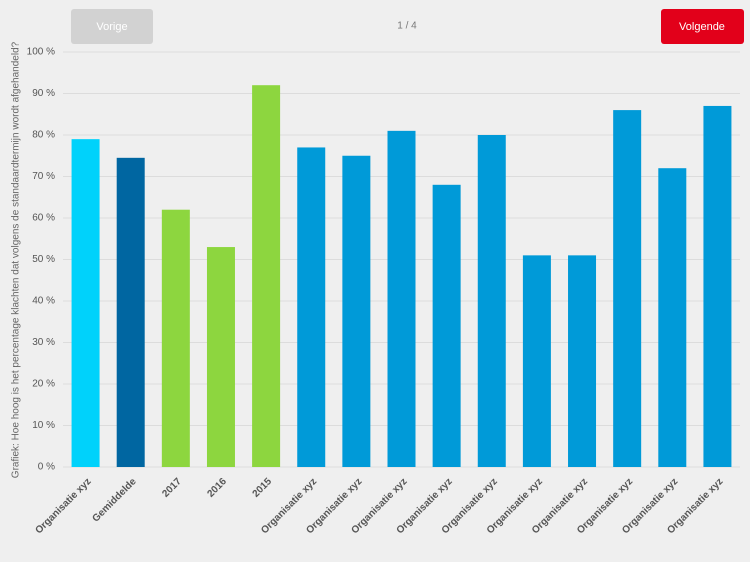  What do you see at coordinates (263, 488) in the screenshot?
I see `x-tick-label: 2015` at bounding box center [263, 488].